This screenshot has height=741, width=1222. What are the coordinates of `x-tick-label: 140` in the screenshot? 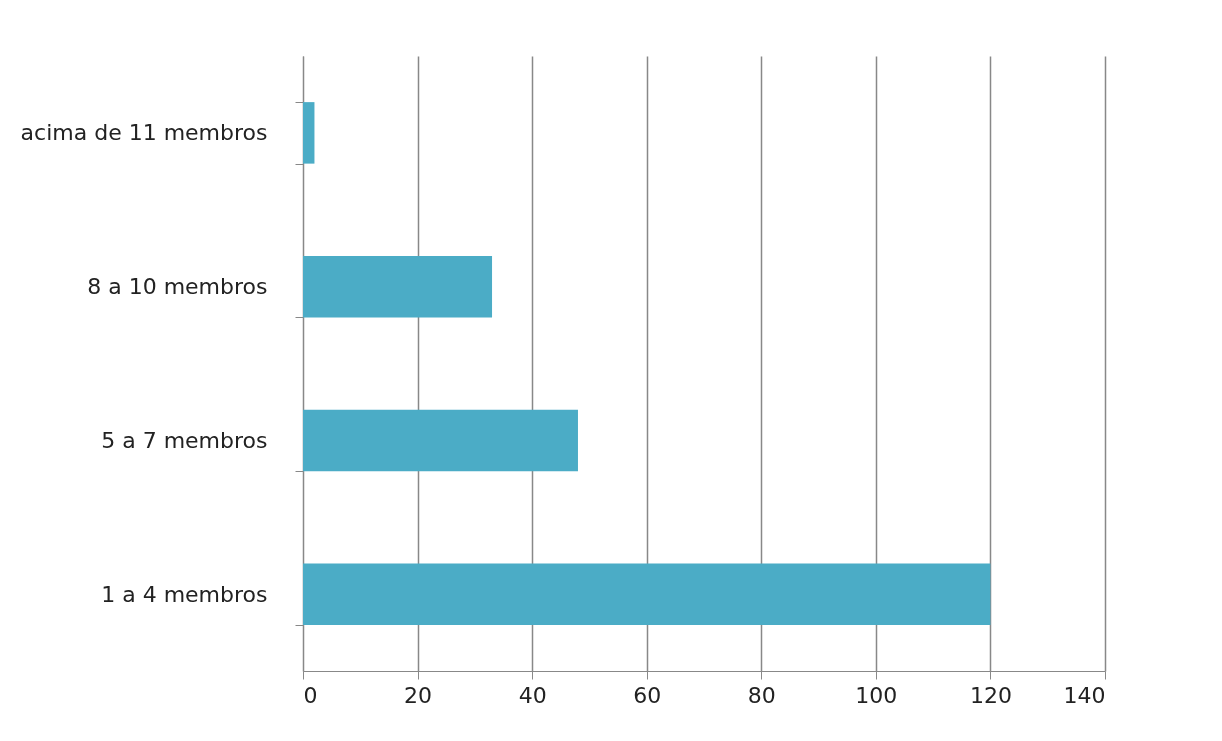 It's located at (1084, 695).